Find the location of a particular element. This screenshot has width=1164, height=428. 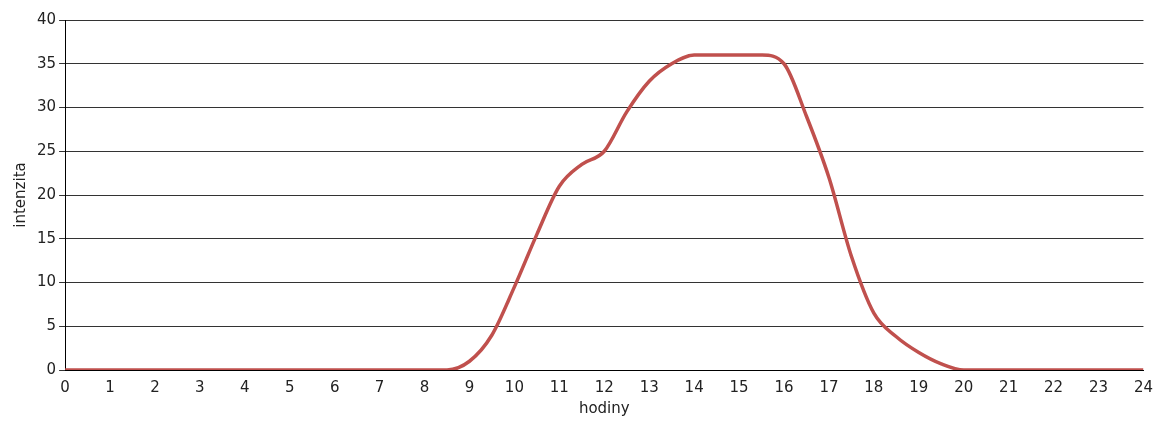

x-tick-label: 8 is located at coordinates (424, 386).